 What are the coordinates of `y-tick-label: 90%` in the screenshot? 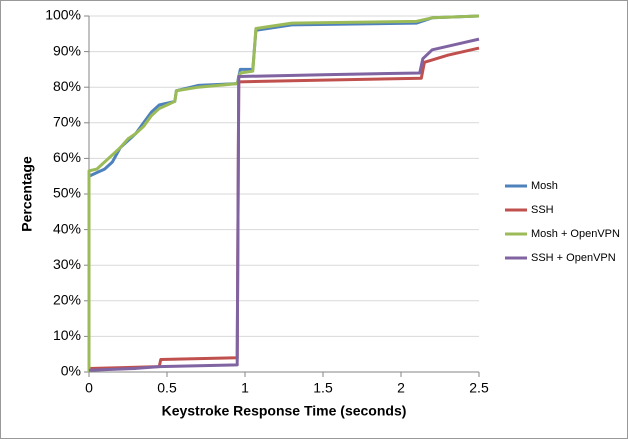 It's located at (67, 50).